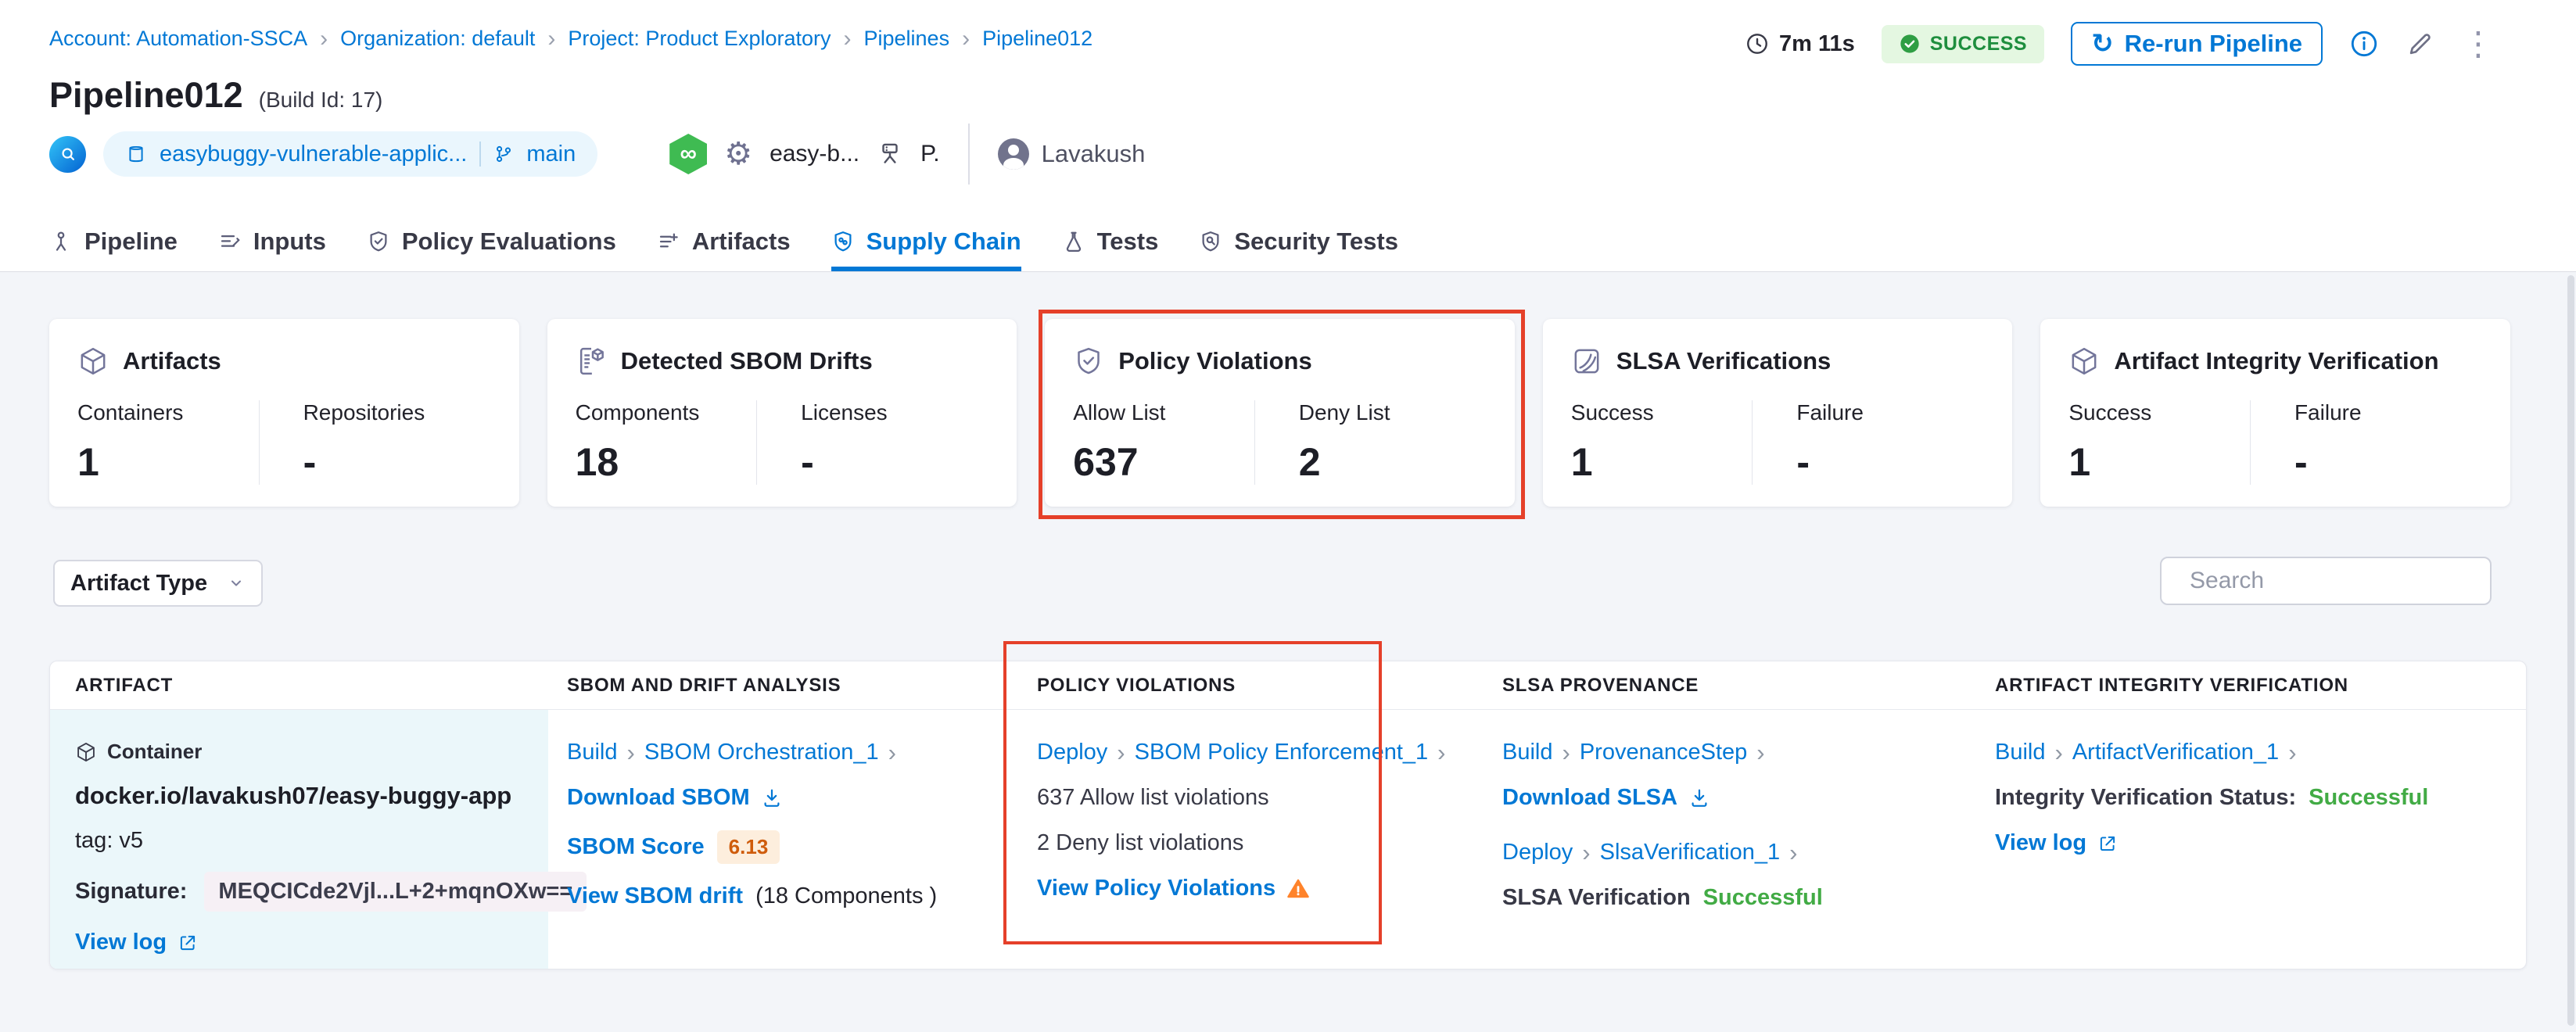 The width and height of the screenshot is (2576, 1032). Describe the element at coordinates (1140, 842) in the screenshot. I see `deny-list-violations: 2 Deny list violations` at that location.